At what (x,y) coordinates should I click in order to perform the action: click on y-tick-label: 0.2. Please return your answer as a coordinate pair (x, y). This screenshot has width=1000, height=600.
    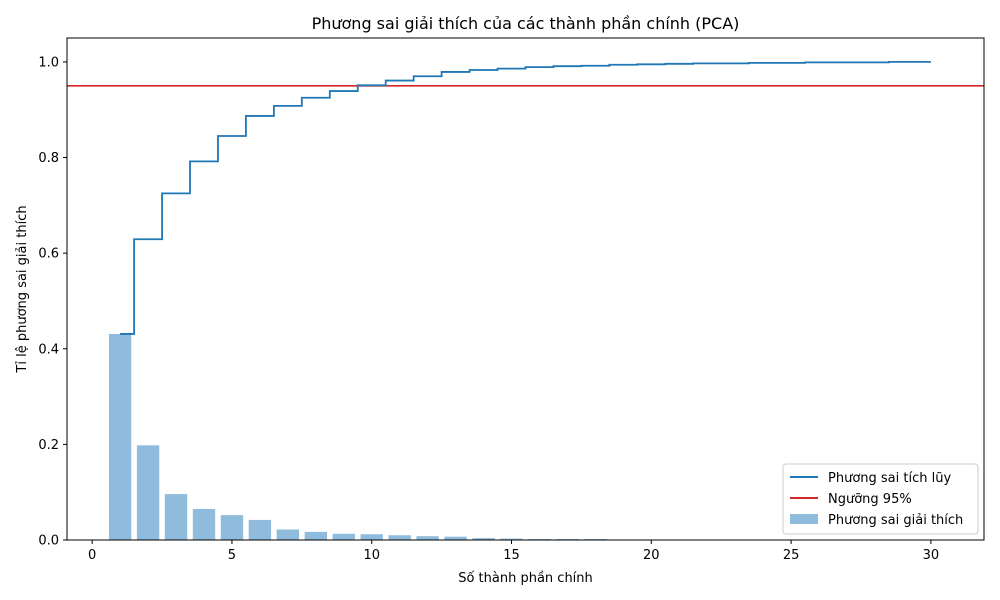
    Looking at the image, I should click on (48, 445).